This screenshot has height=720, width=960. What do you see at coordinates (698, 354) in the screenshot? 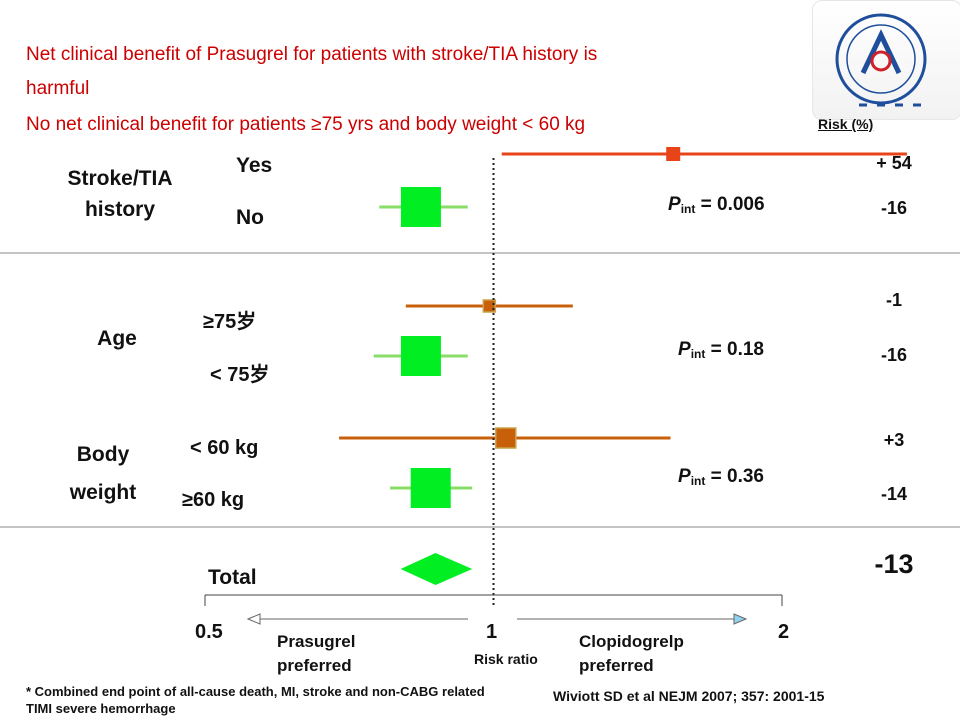
I see `pint-age-sub: int` at bounding box center [698, 354].